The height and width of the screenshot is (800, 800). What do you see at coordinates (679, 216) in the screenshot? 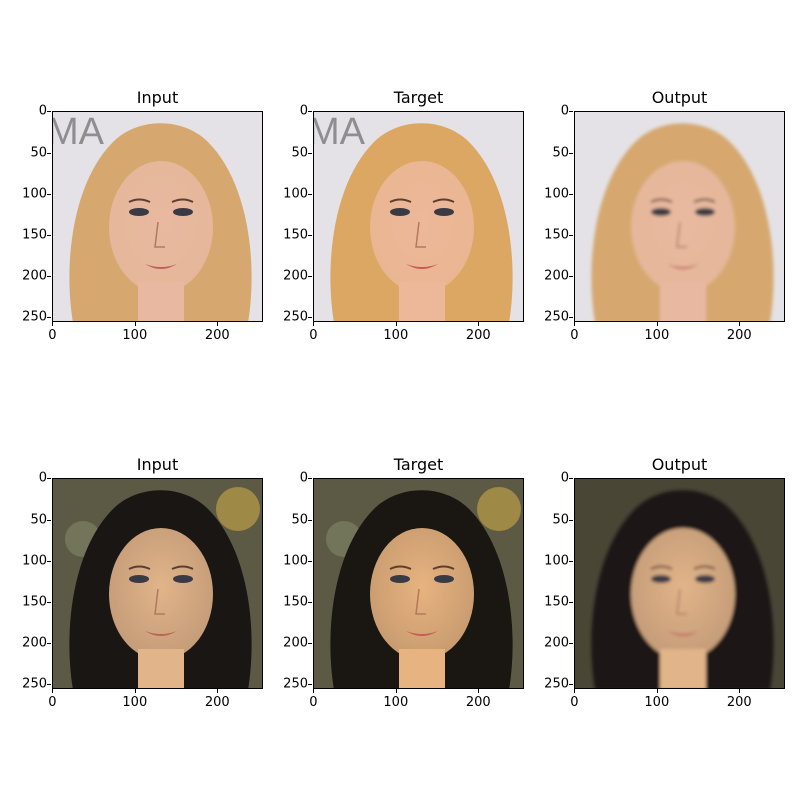
I see `blonde-woman-portrait-image` at bounding box center [679, 216].